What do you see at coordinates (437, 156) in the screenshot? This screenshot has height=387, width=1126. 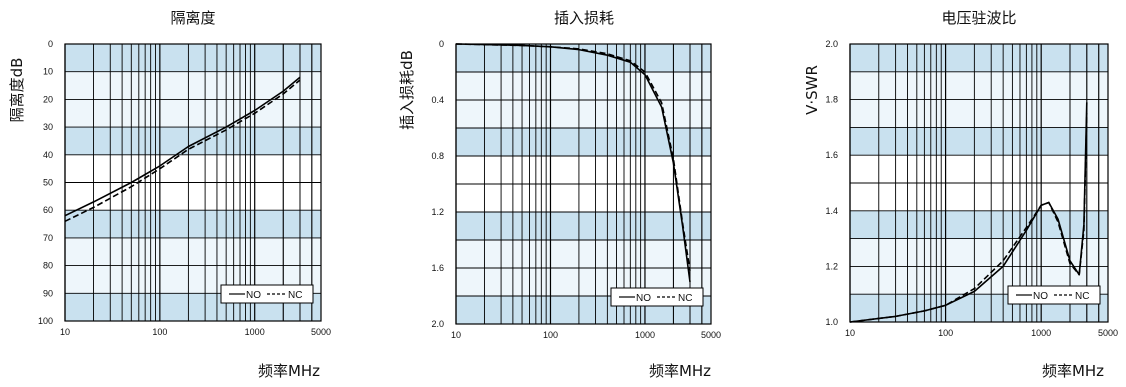 I see `y-tick-label: 0.8` at bounding box center [437, 156].